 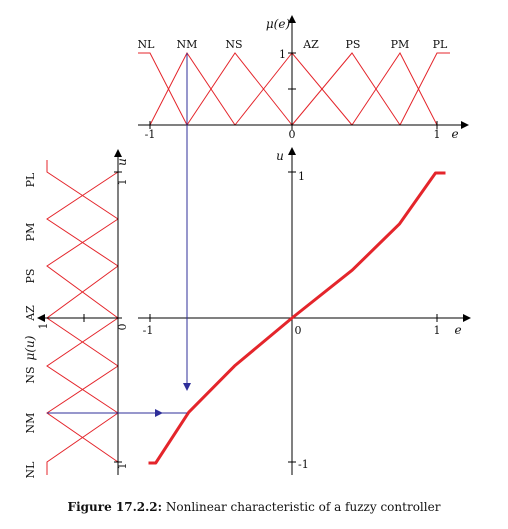 I want to click on left-mu-axis-label: μ(u), so click(x=30, y=347).